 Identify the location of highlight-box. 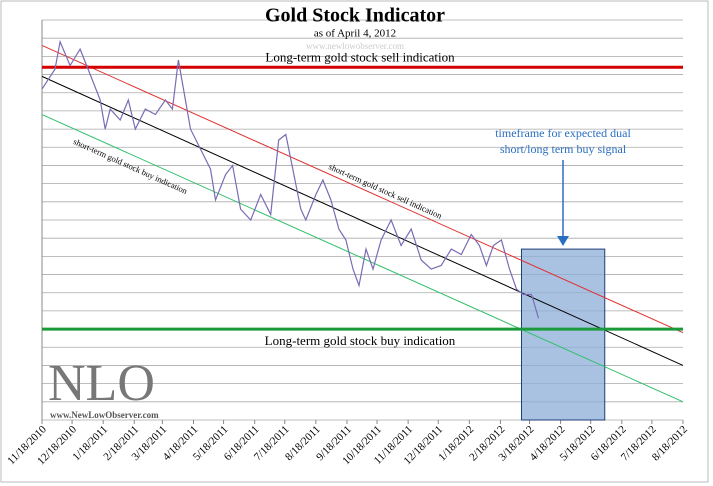
(563, 334).